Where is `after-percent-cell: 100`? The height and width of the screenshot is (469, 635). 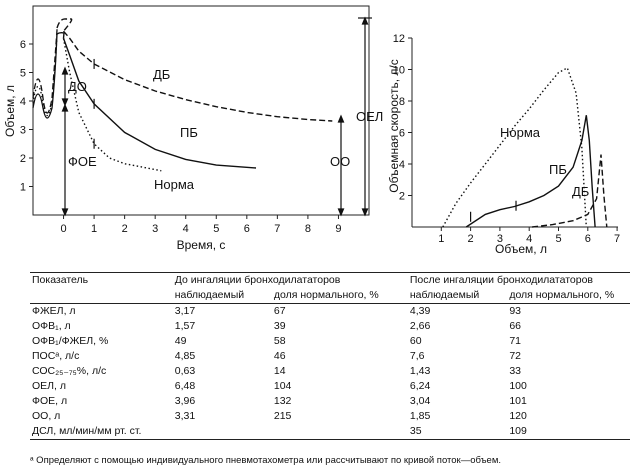 after-percent-cell: 100 is located at coordinates (518, 386).